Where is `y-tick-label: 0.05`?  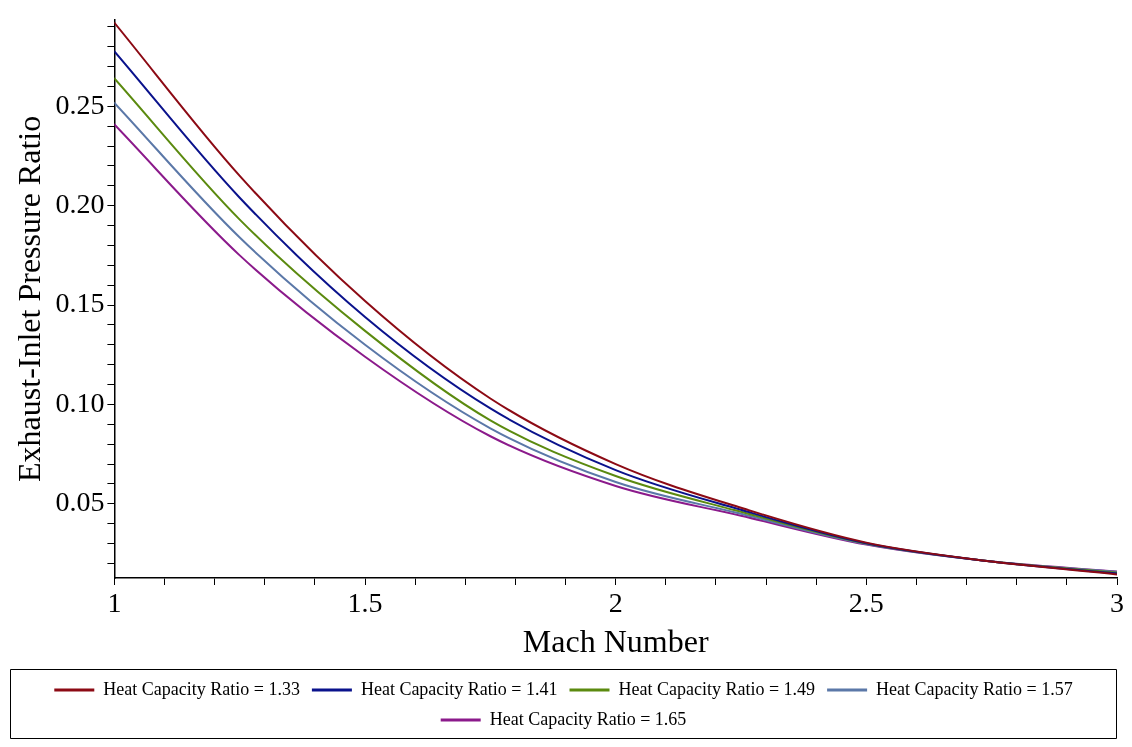 y-tick-label: 0.05 is located at coordinates (80, 502).